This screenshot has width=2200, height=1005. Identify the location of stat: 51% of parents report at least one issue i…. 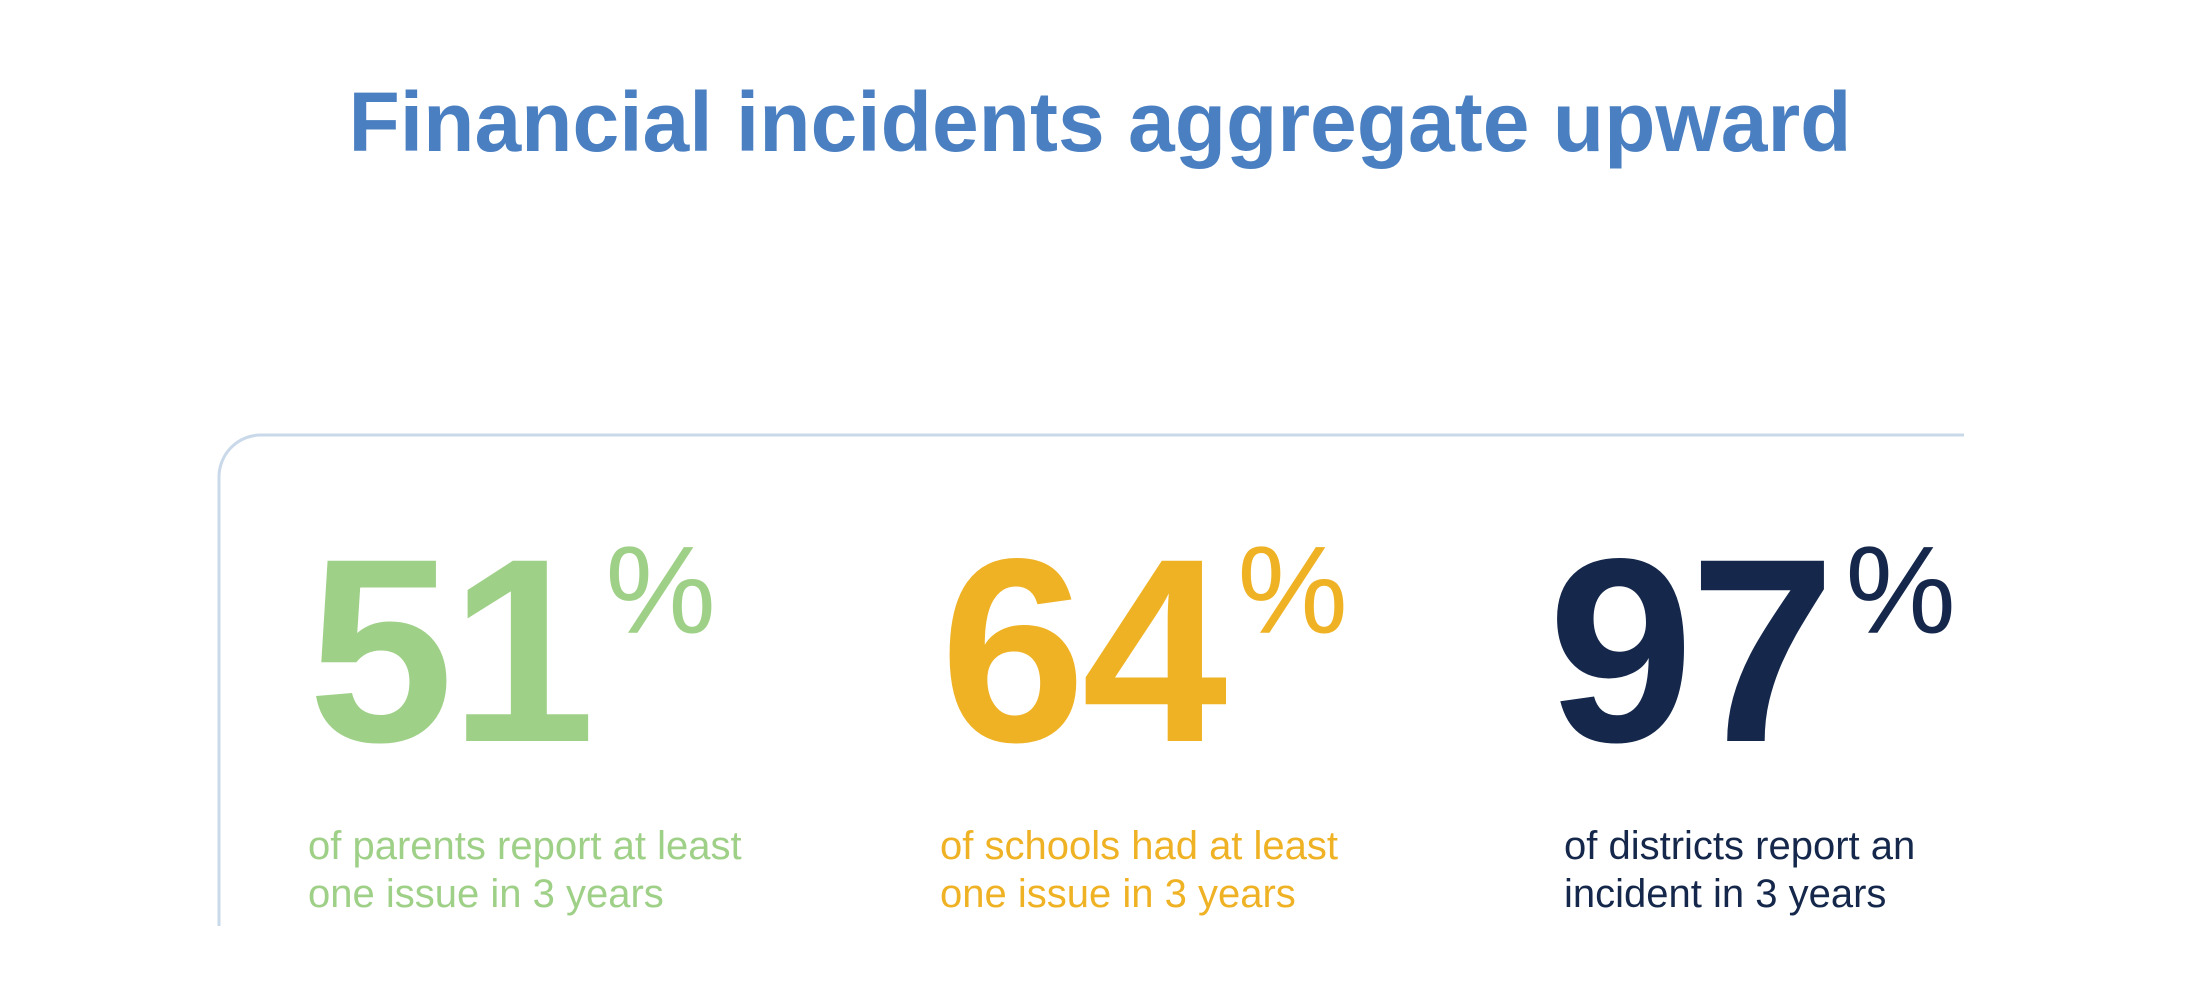
(525, 719).